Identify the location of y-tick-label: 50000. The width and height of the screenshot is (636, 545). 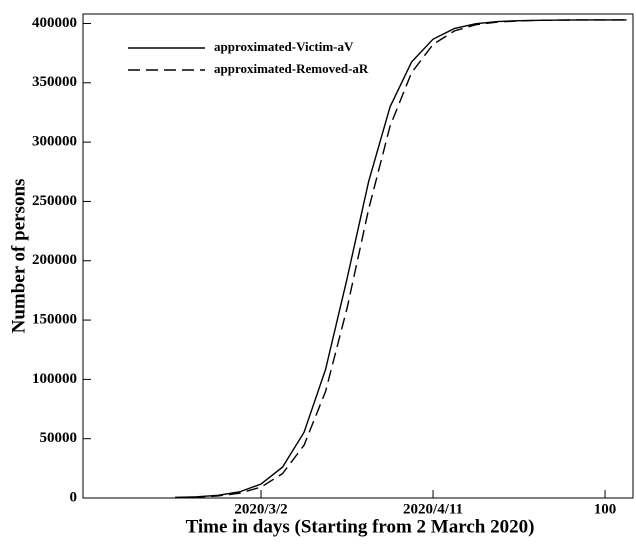
(59, 438).